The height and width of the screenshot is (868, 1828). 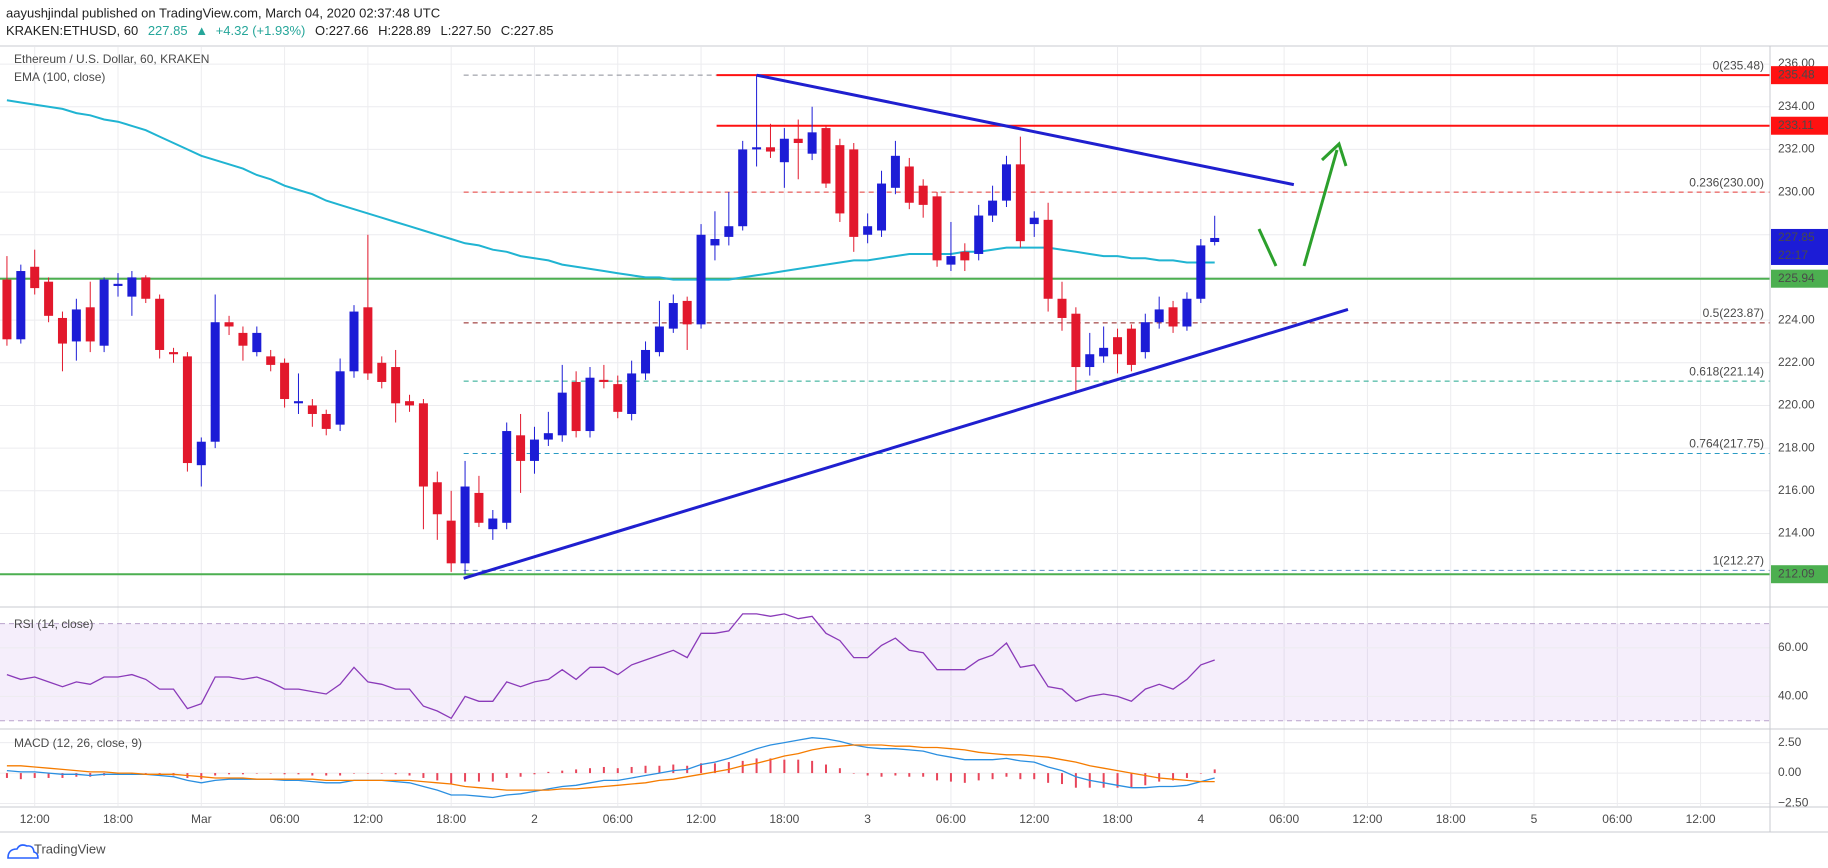 I want to click on y-tick-label: 234.00, so click(x=1796, y=106).